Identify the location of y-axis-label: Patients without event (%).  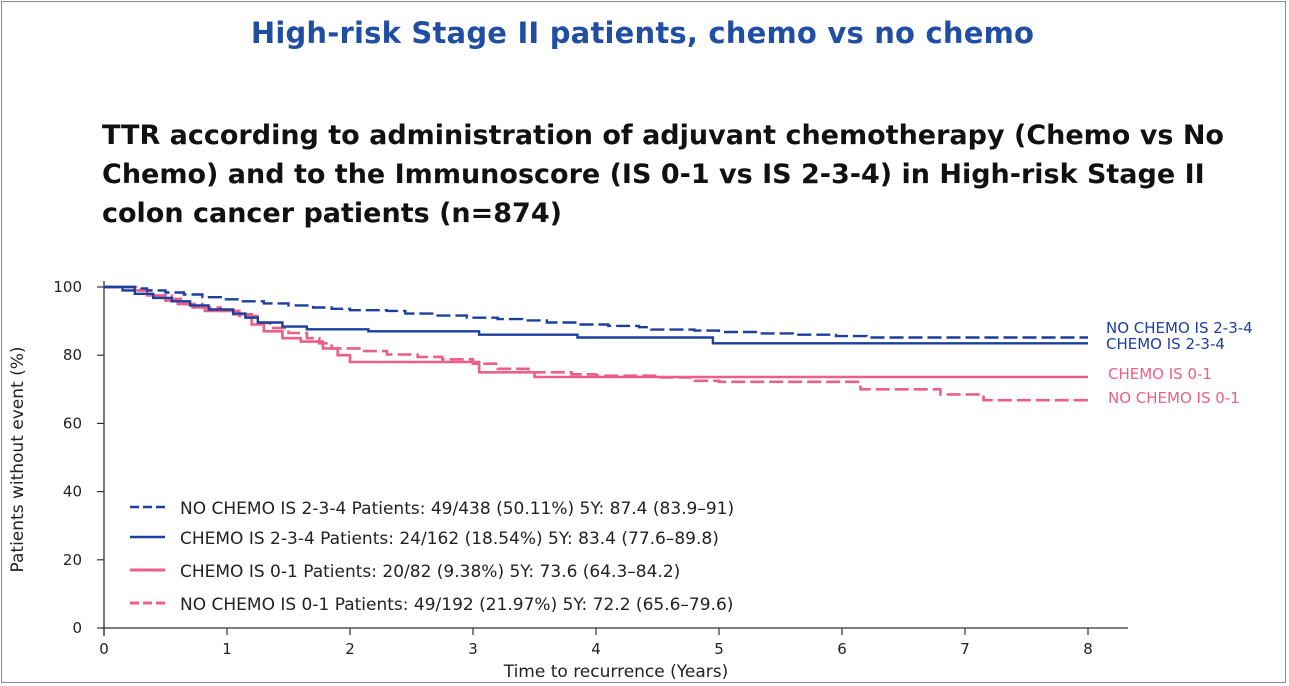
(18, 459).